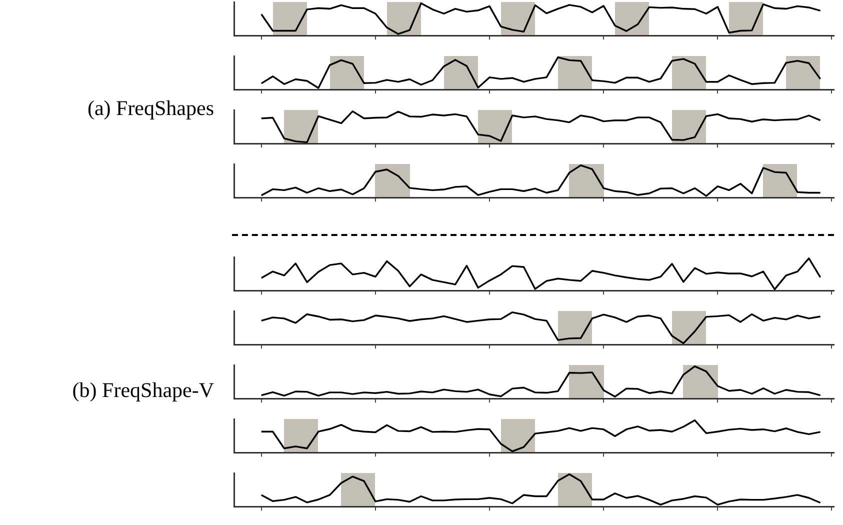 The image size is (843, 525). What do you see at coordinates (150, 108) in the screenshot?
I see `text: (a) FreqShapes` at bounding box center [150, 108].